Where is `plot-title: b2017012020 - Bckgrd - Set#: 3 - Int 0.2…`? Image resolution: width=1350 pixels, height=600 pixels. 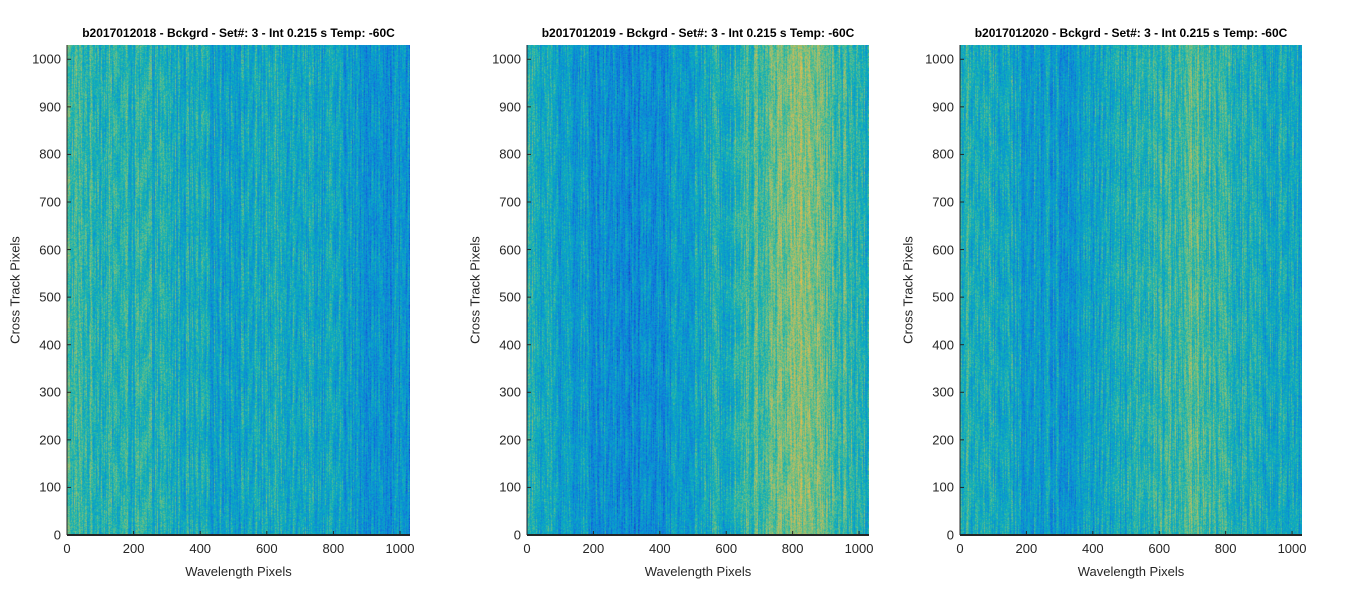 plot-title: b2017012020 - Bckgrd - Set#: 3 - Int 0.2… is located at coordinates (1131, 33).